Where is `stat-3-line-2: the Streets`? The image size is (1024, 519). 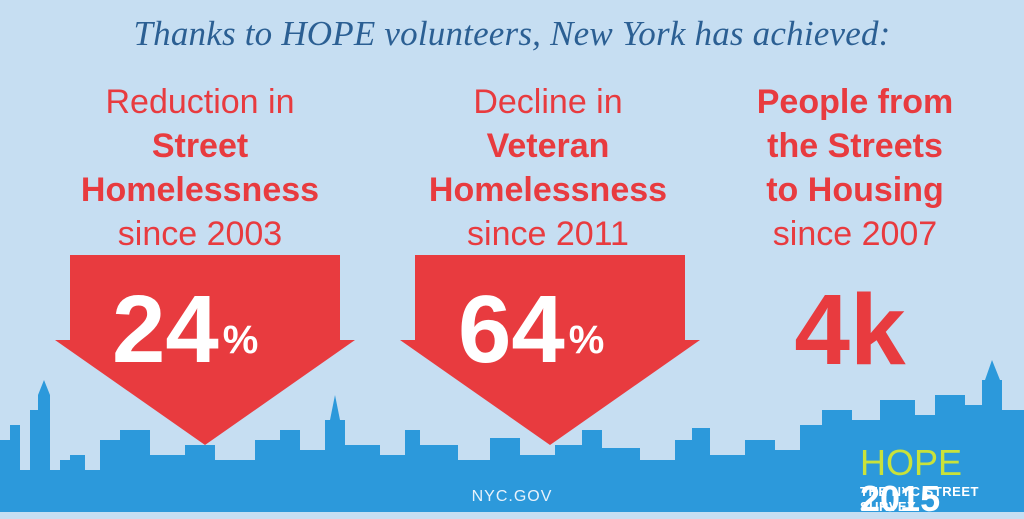 stat-3-line-2: the Streets is located at coordinates (855, 146).